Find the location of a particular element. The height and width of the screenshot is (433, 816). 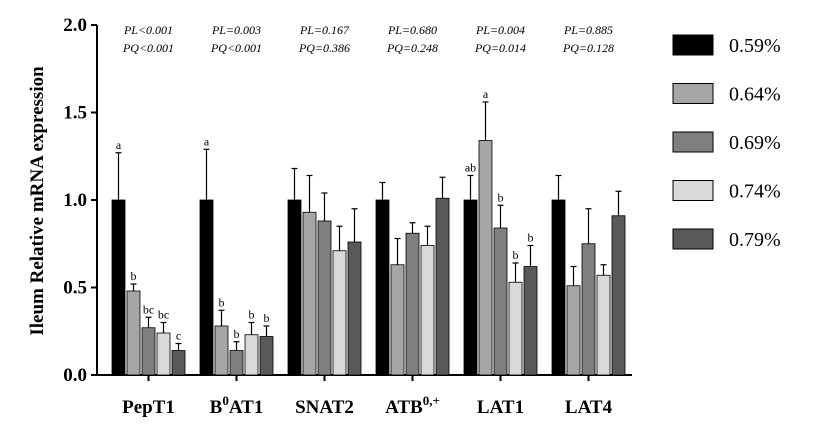

x-tick-label: ATB0,+ is located at coordinates (412, 405).